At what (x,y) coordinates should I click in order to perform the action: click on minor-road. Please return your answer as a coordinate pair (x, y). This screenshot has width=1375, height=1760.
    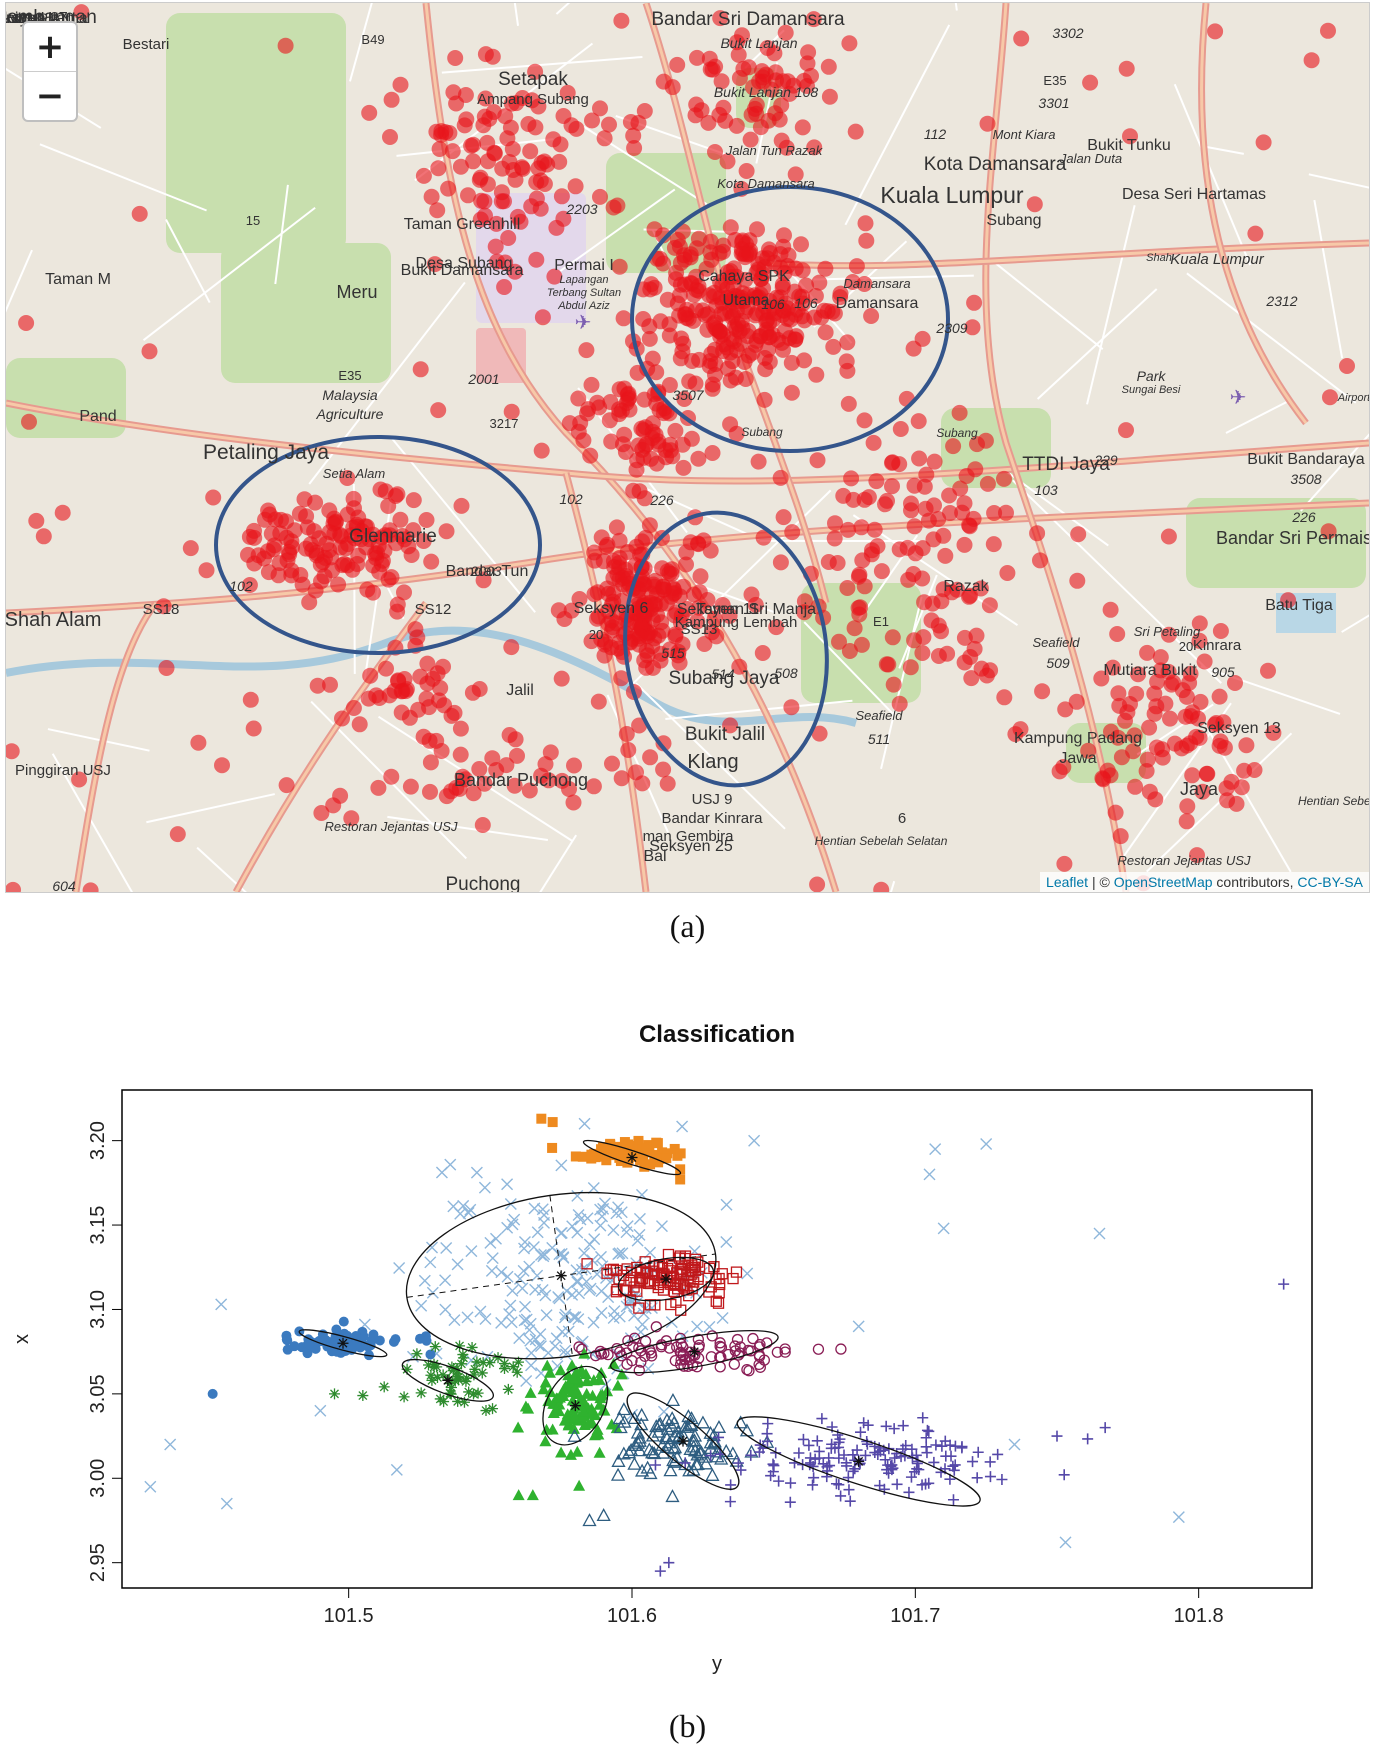
    Looking at the image, I should click on (475, 778).